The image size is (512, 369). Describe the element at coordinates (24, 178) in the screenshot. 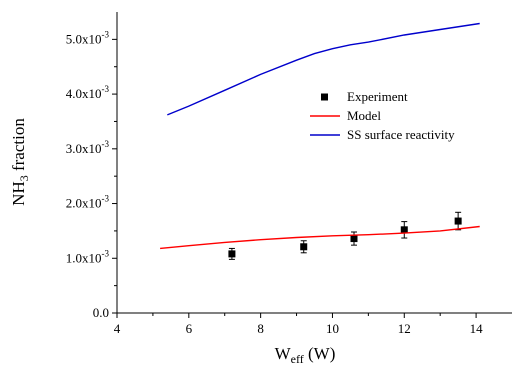

I see `y-axis-title-sub: 3` at that location.